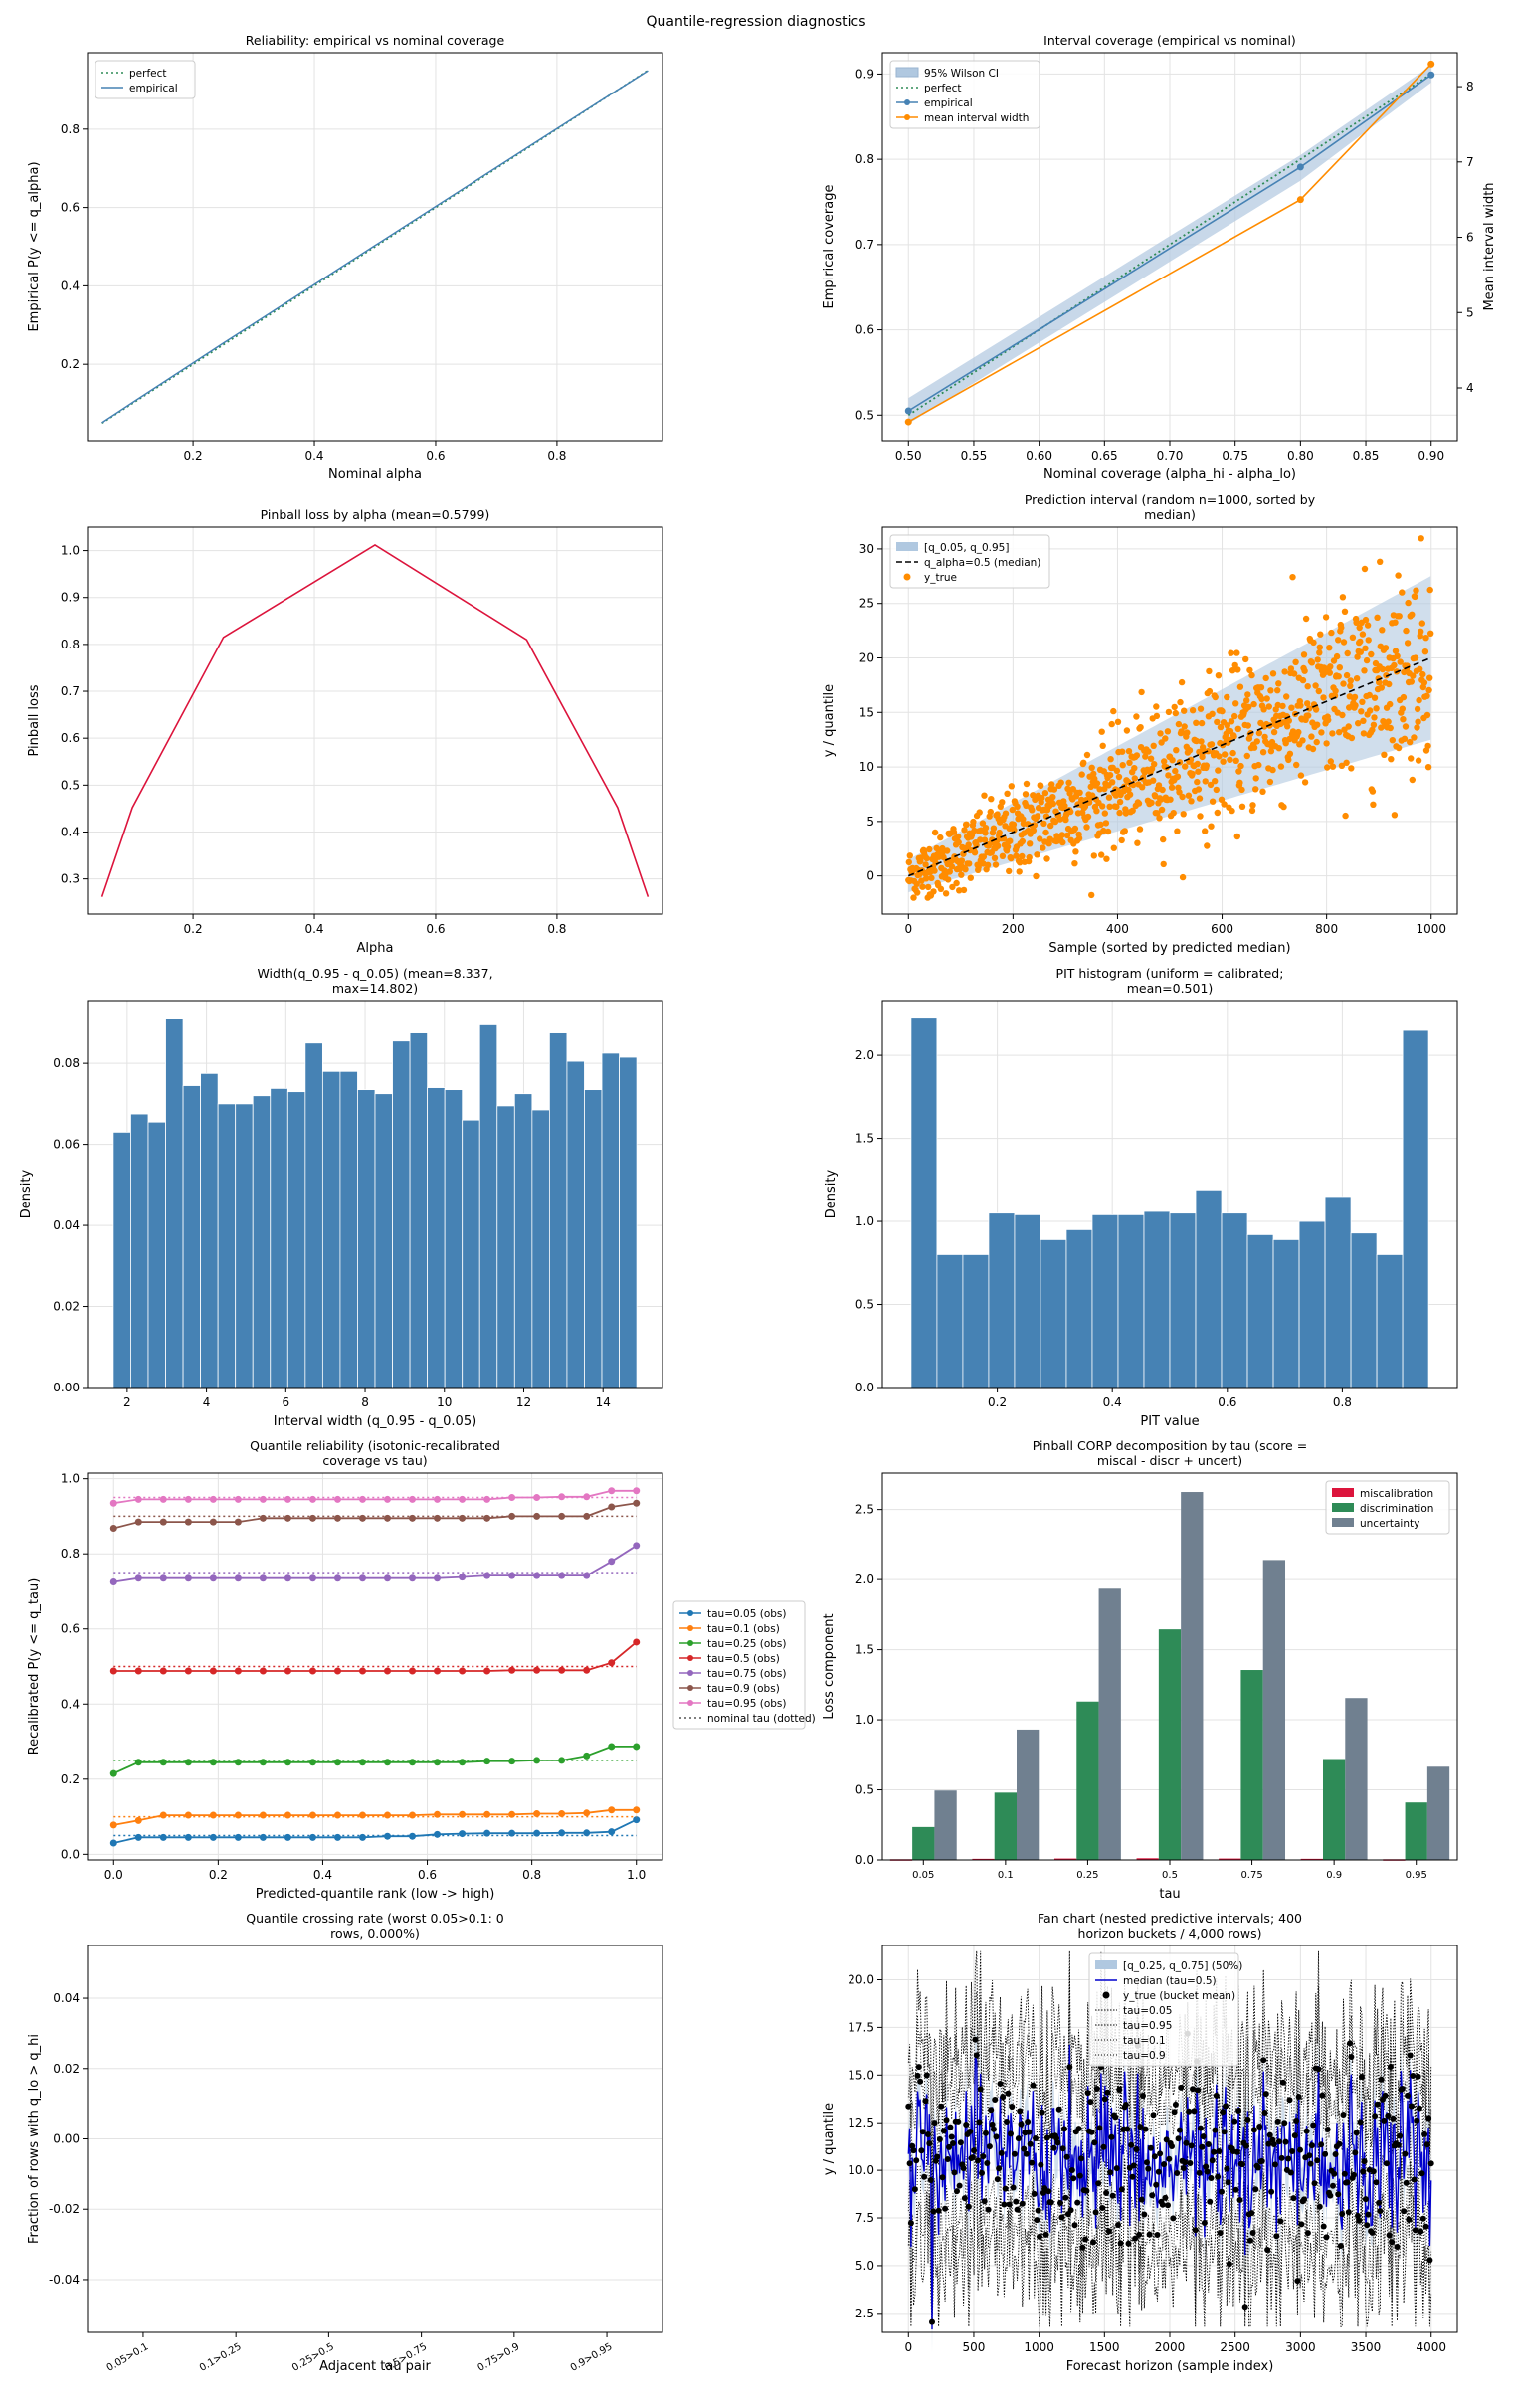 Image resolution: width=1513 pixels, height=2408 pixels. I want to click on reliability-line, so click(375, 1817).